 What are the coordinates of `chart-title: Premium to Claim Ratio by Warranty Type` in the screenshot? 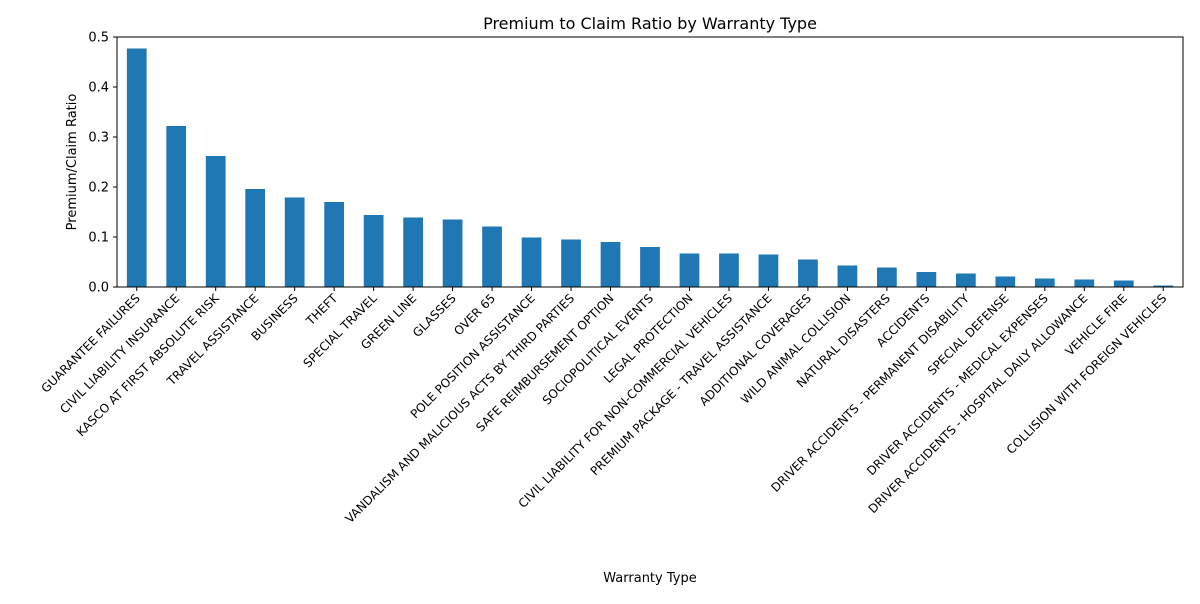 It's located at (650, 23).